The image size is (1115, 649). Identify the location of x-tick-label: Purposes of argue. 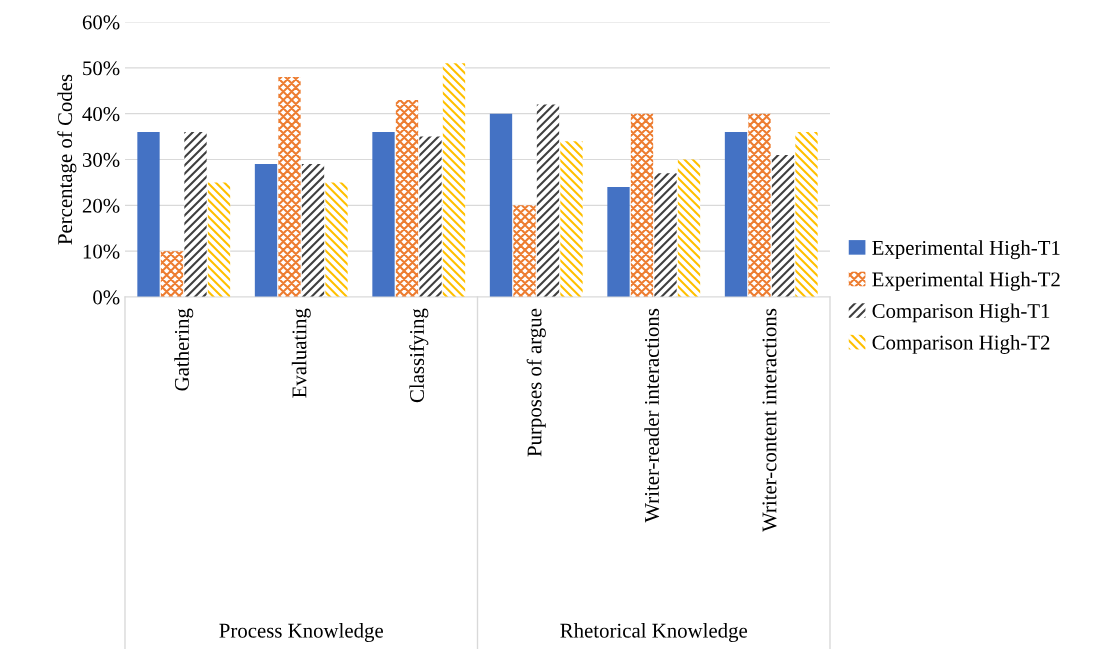
(536, 382).